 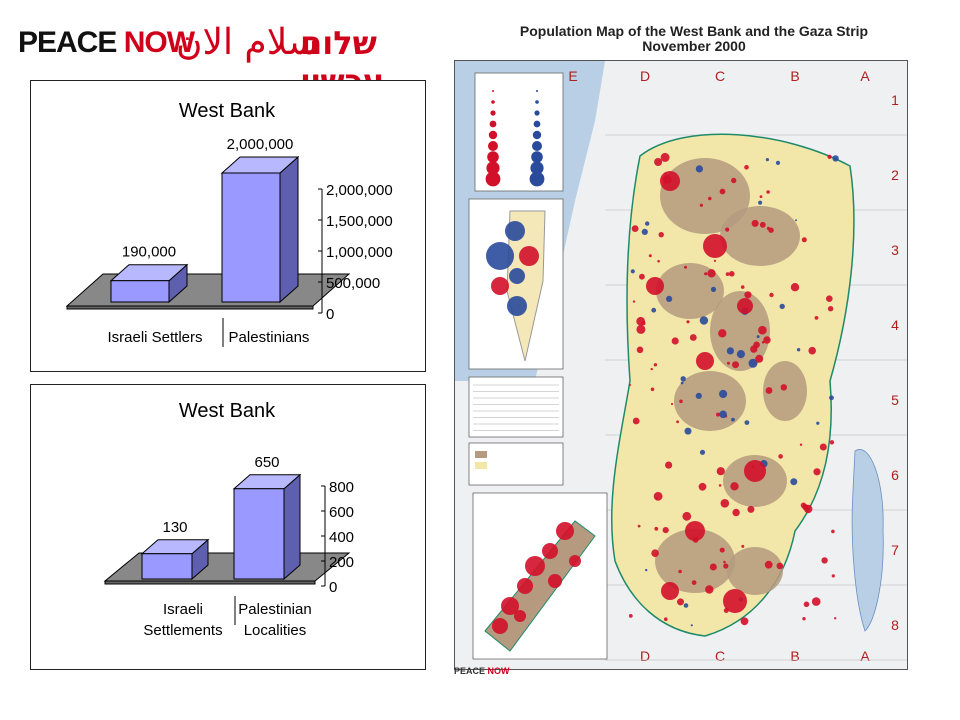 What do you see at coordinates (330, 314) in the screenshot?
I see `y-tick-label: 0` at bounding box center [330, 314].